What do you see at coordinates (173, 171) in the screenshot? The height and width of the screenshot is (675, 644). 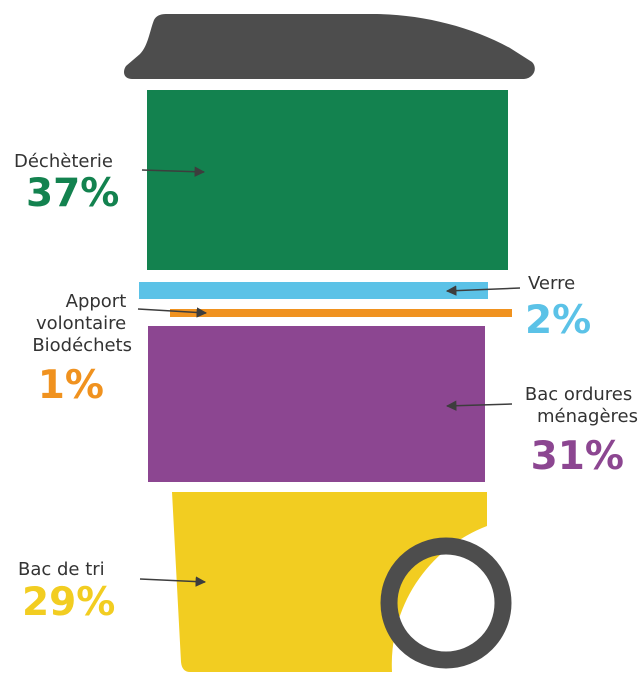 I see `arrow-decheterie` at bounding box center [173, 171].